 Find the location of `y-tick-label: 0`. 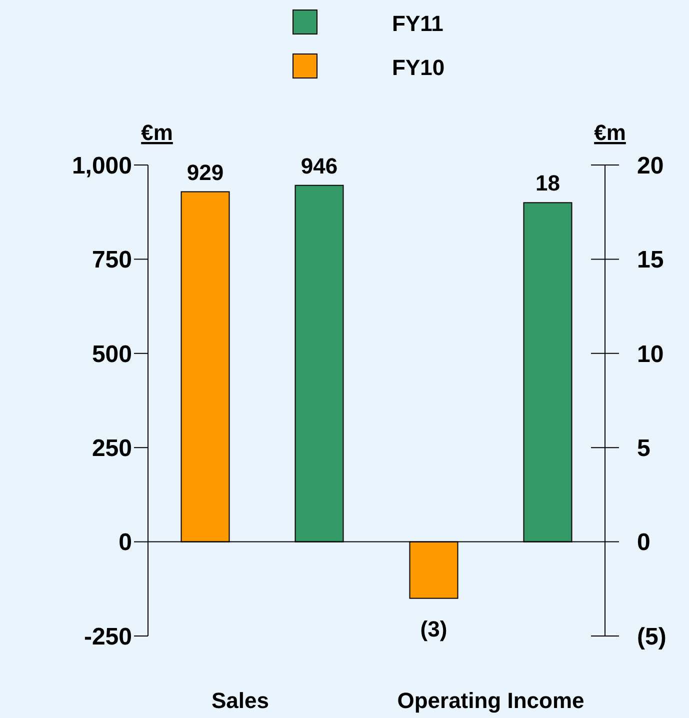

y-tick-label: 0 is located at coordinates (125, 542).